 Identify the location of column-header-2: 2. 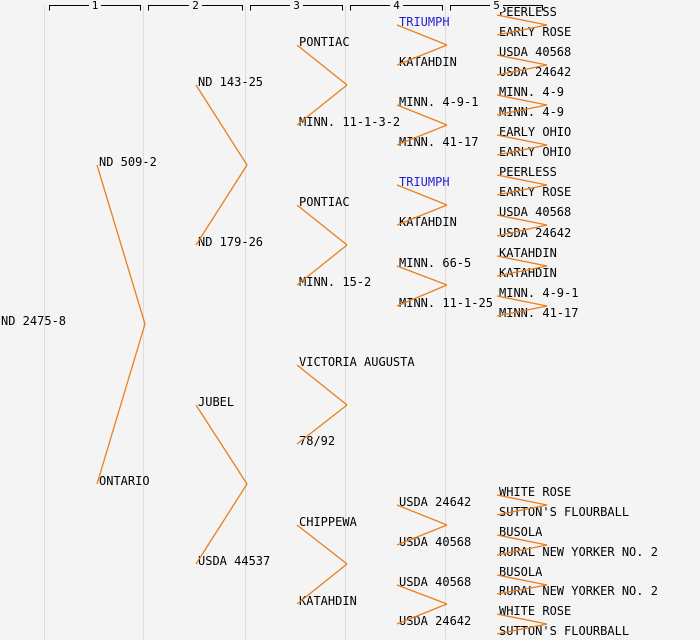
(195, 6).